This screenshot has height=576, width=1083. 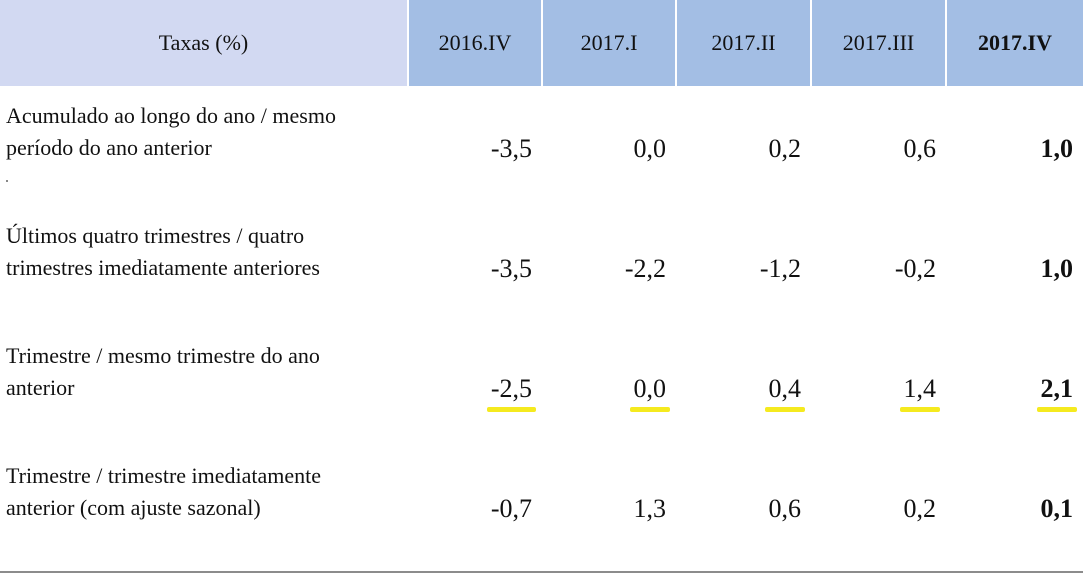 What do you see at coordinates (109, 147) in the screenshot?
I see `row-label-line: período do ano anterior` at bounding box center [109, 147].